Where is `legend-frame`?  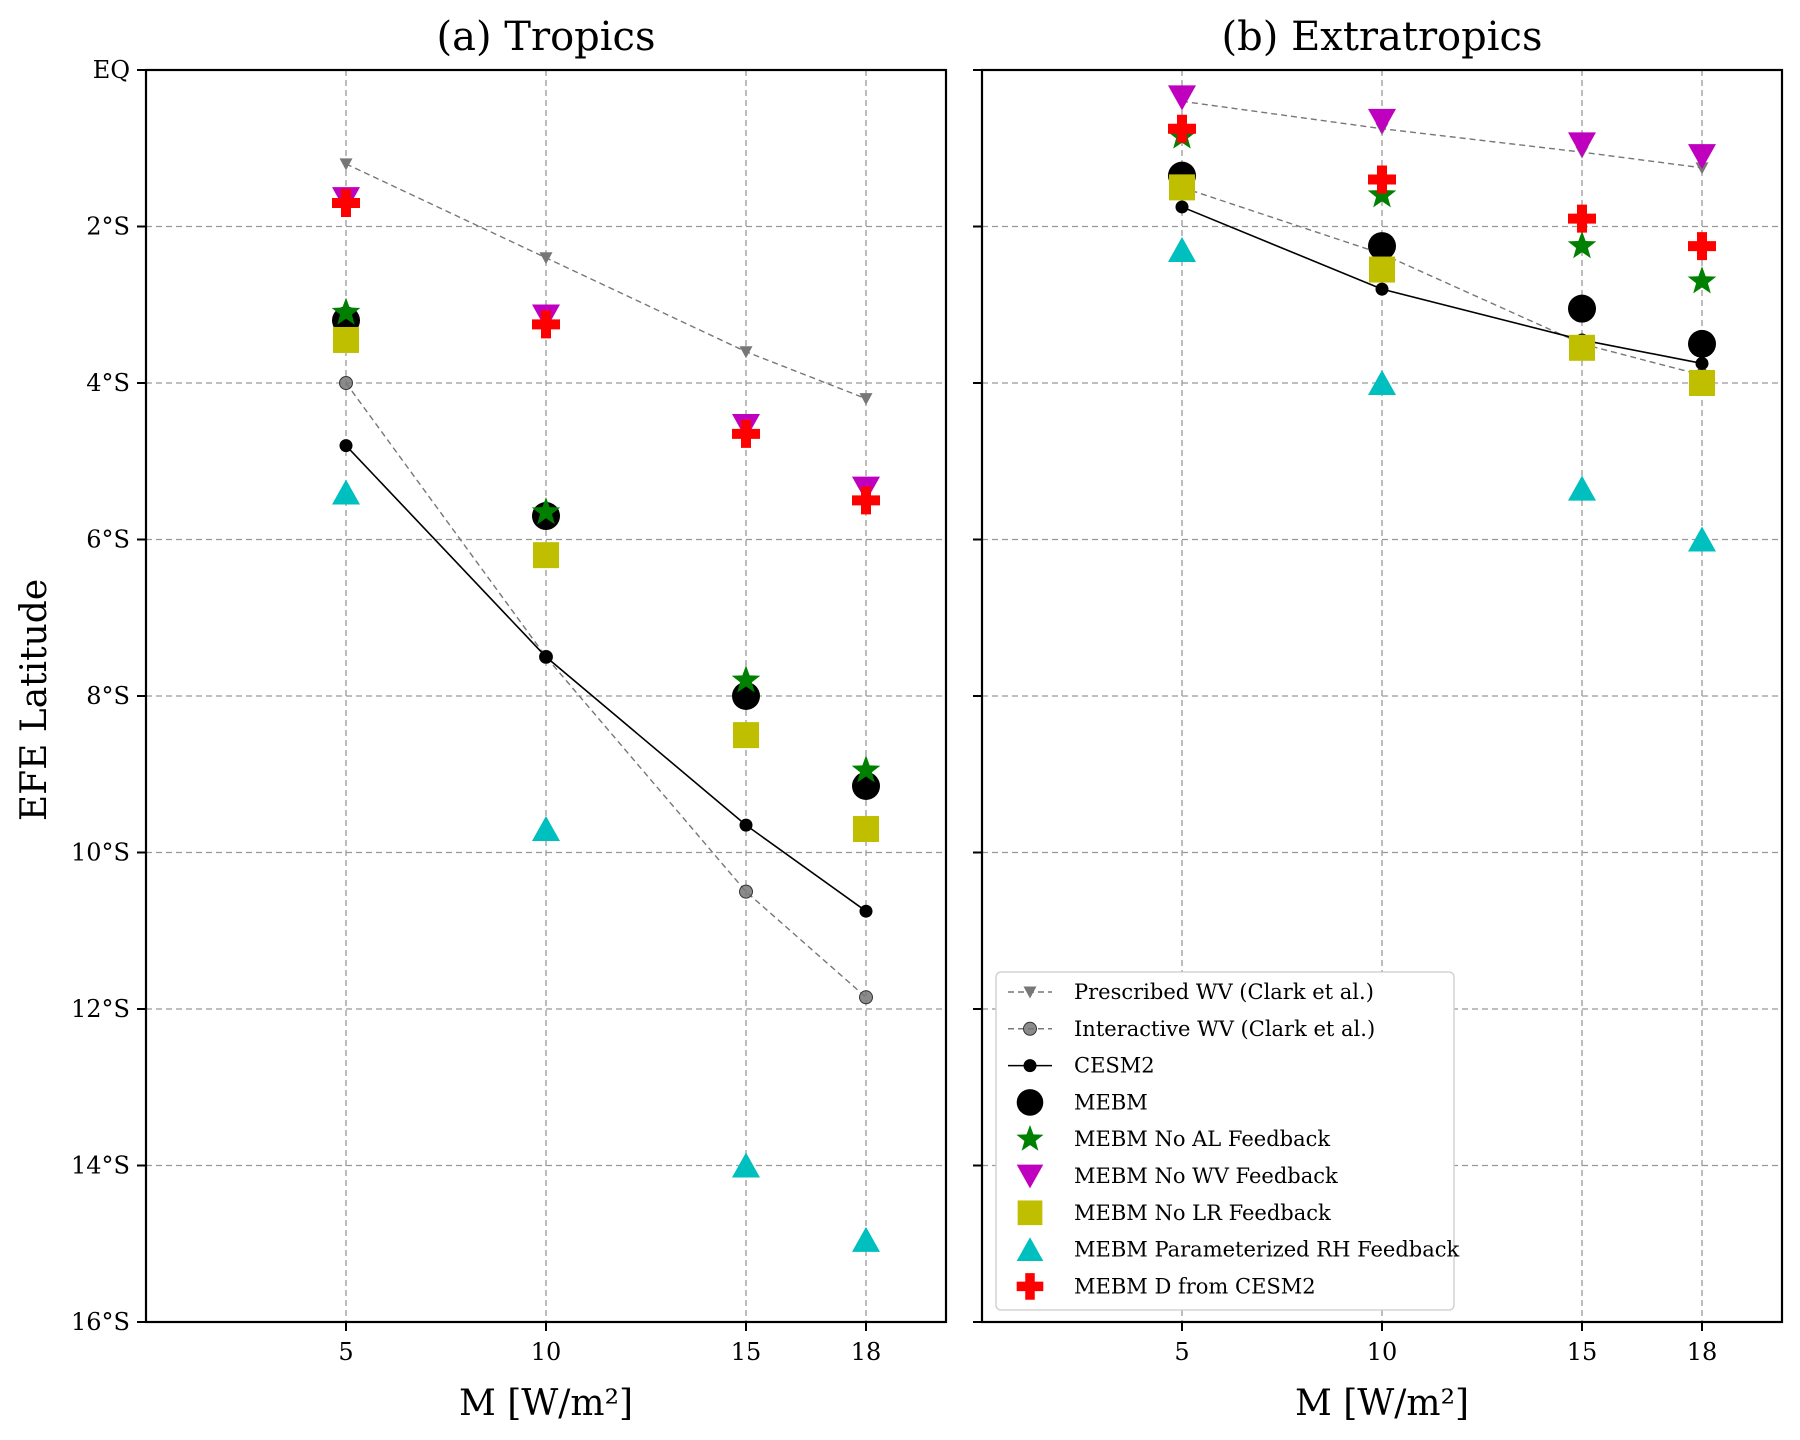 legend-frame is located at coordinates (1225, 1141).